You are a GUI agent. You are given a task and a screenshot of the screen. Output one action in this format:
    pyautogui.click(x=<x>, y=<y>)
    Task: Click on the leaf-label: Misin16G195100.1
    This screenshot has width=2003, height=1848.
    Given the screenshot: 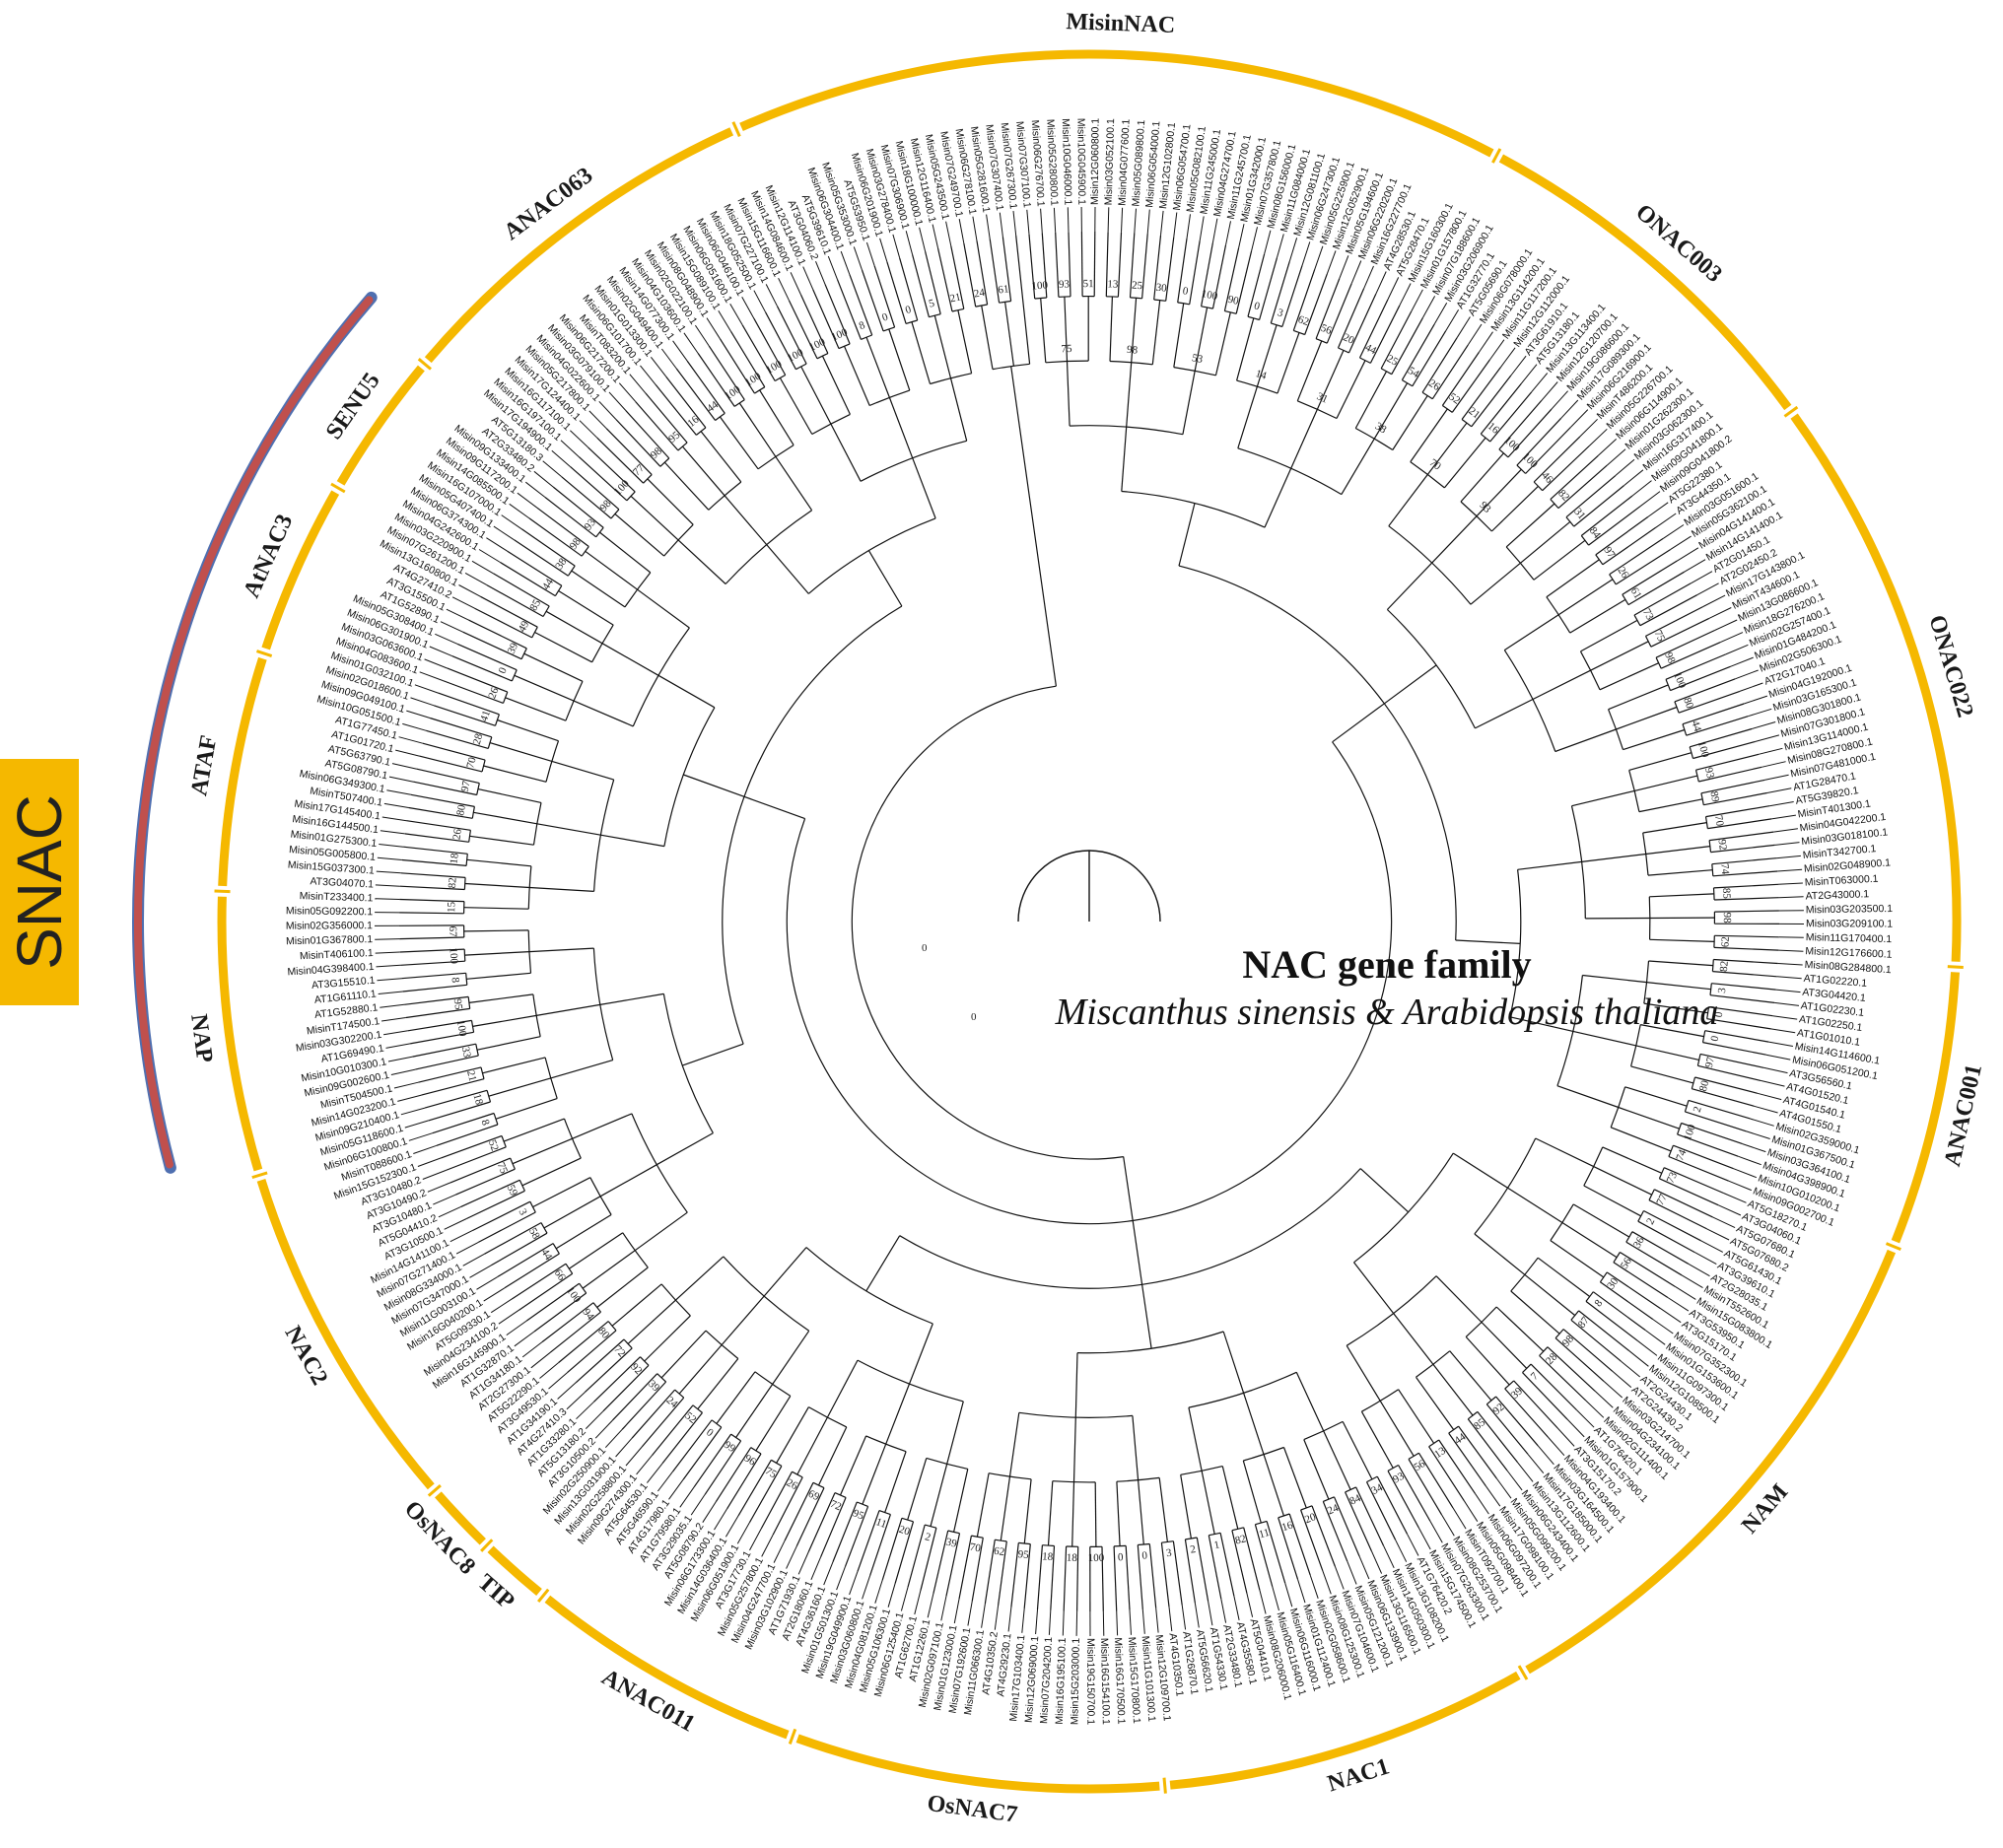 What is the action you would take?
    pyautogui.click(x=1061, y=1681)
    